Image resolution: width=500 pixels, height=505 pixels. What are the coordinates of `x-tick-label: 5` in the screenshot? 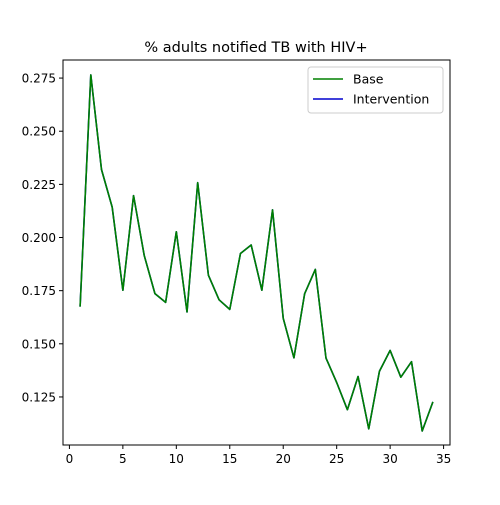 It's located at (123, 459).